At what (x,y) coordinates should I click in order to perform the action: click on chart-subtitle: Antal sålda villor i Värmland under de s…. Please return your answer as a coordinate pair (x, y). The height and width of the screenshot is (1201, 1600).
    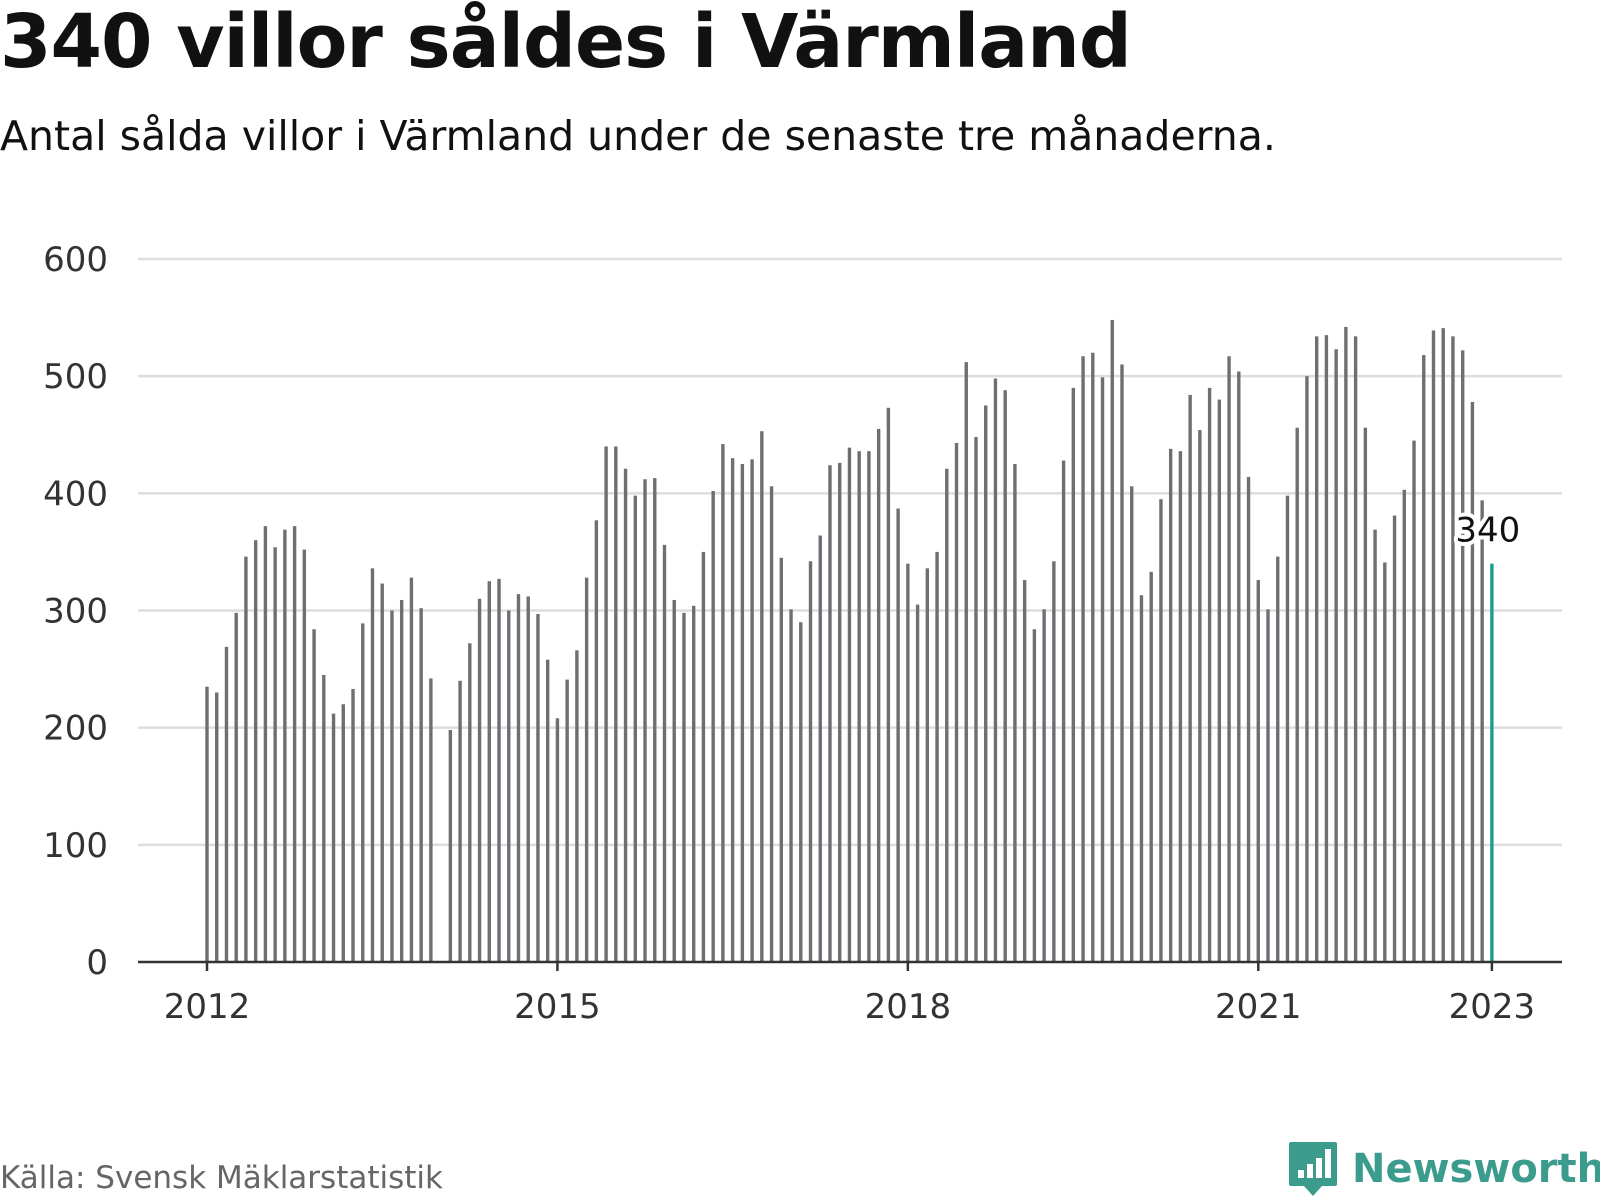
    Looking at the image, I should click on (638, 136).